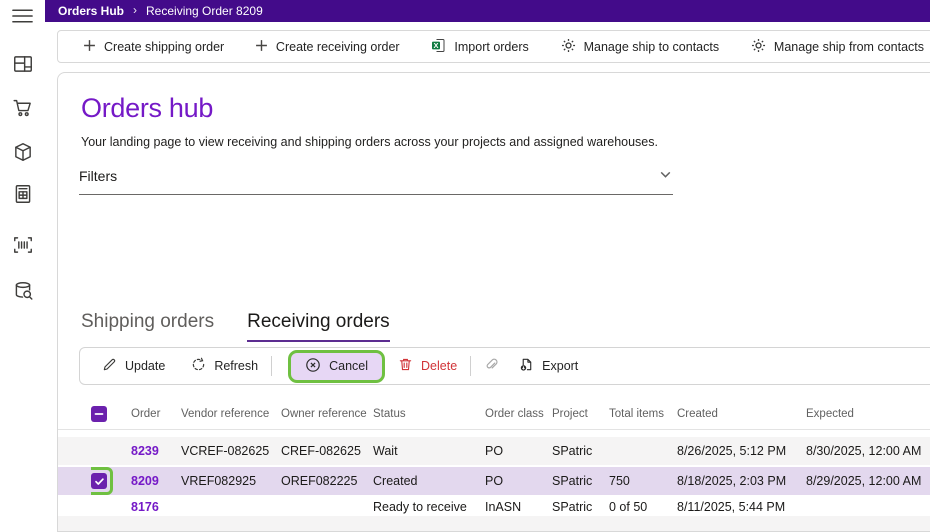  Describe the element at coordinates (395, 481) in the screenshot. I see `cell-status: Created` at that location.